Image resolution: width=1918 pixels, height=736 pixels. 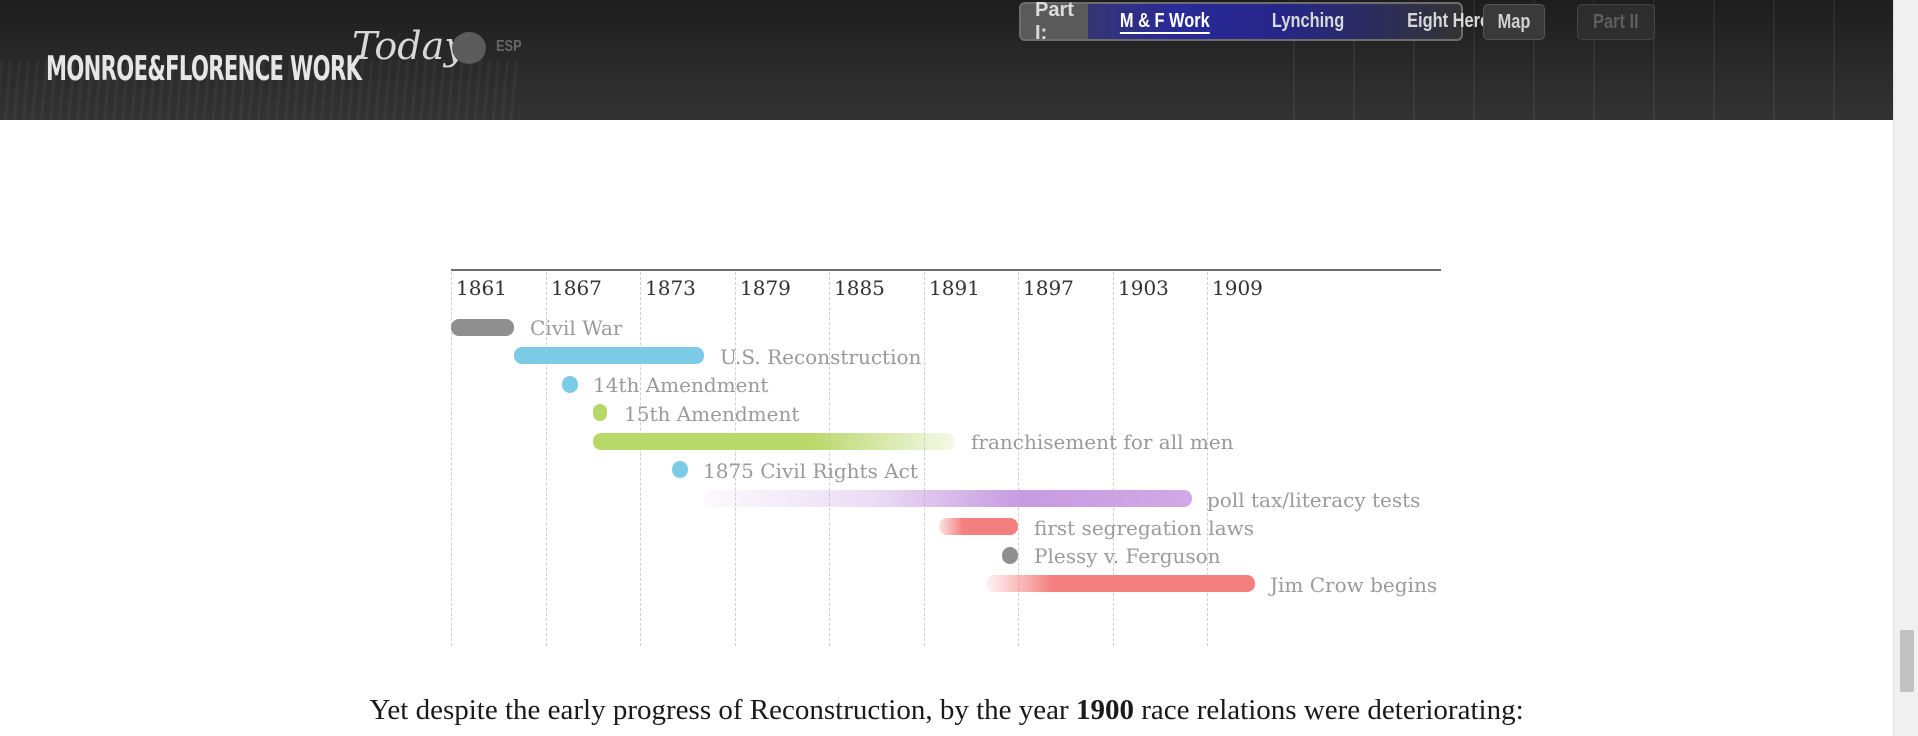 I want to click on year-label: 1861, so click(x=481, y=288).